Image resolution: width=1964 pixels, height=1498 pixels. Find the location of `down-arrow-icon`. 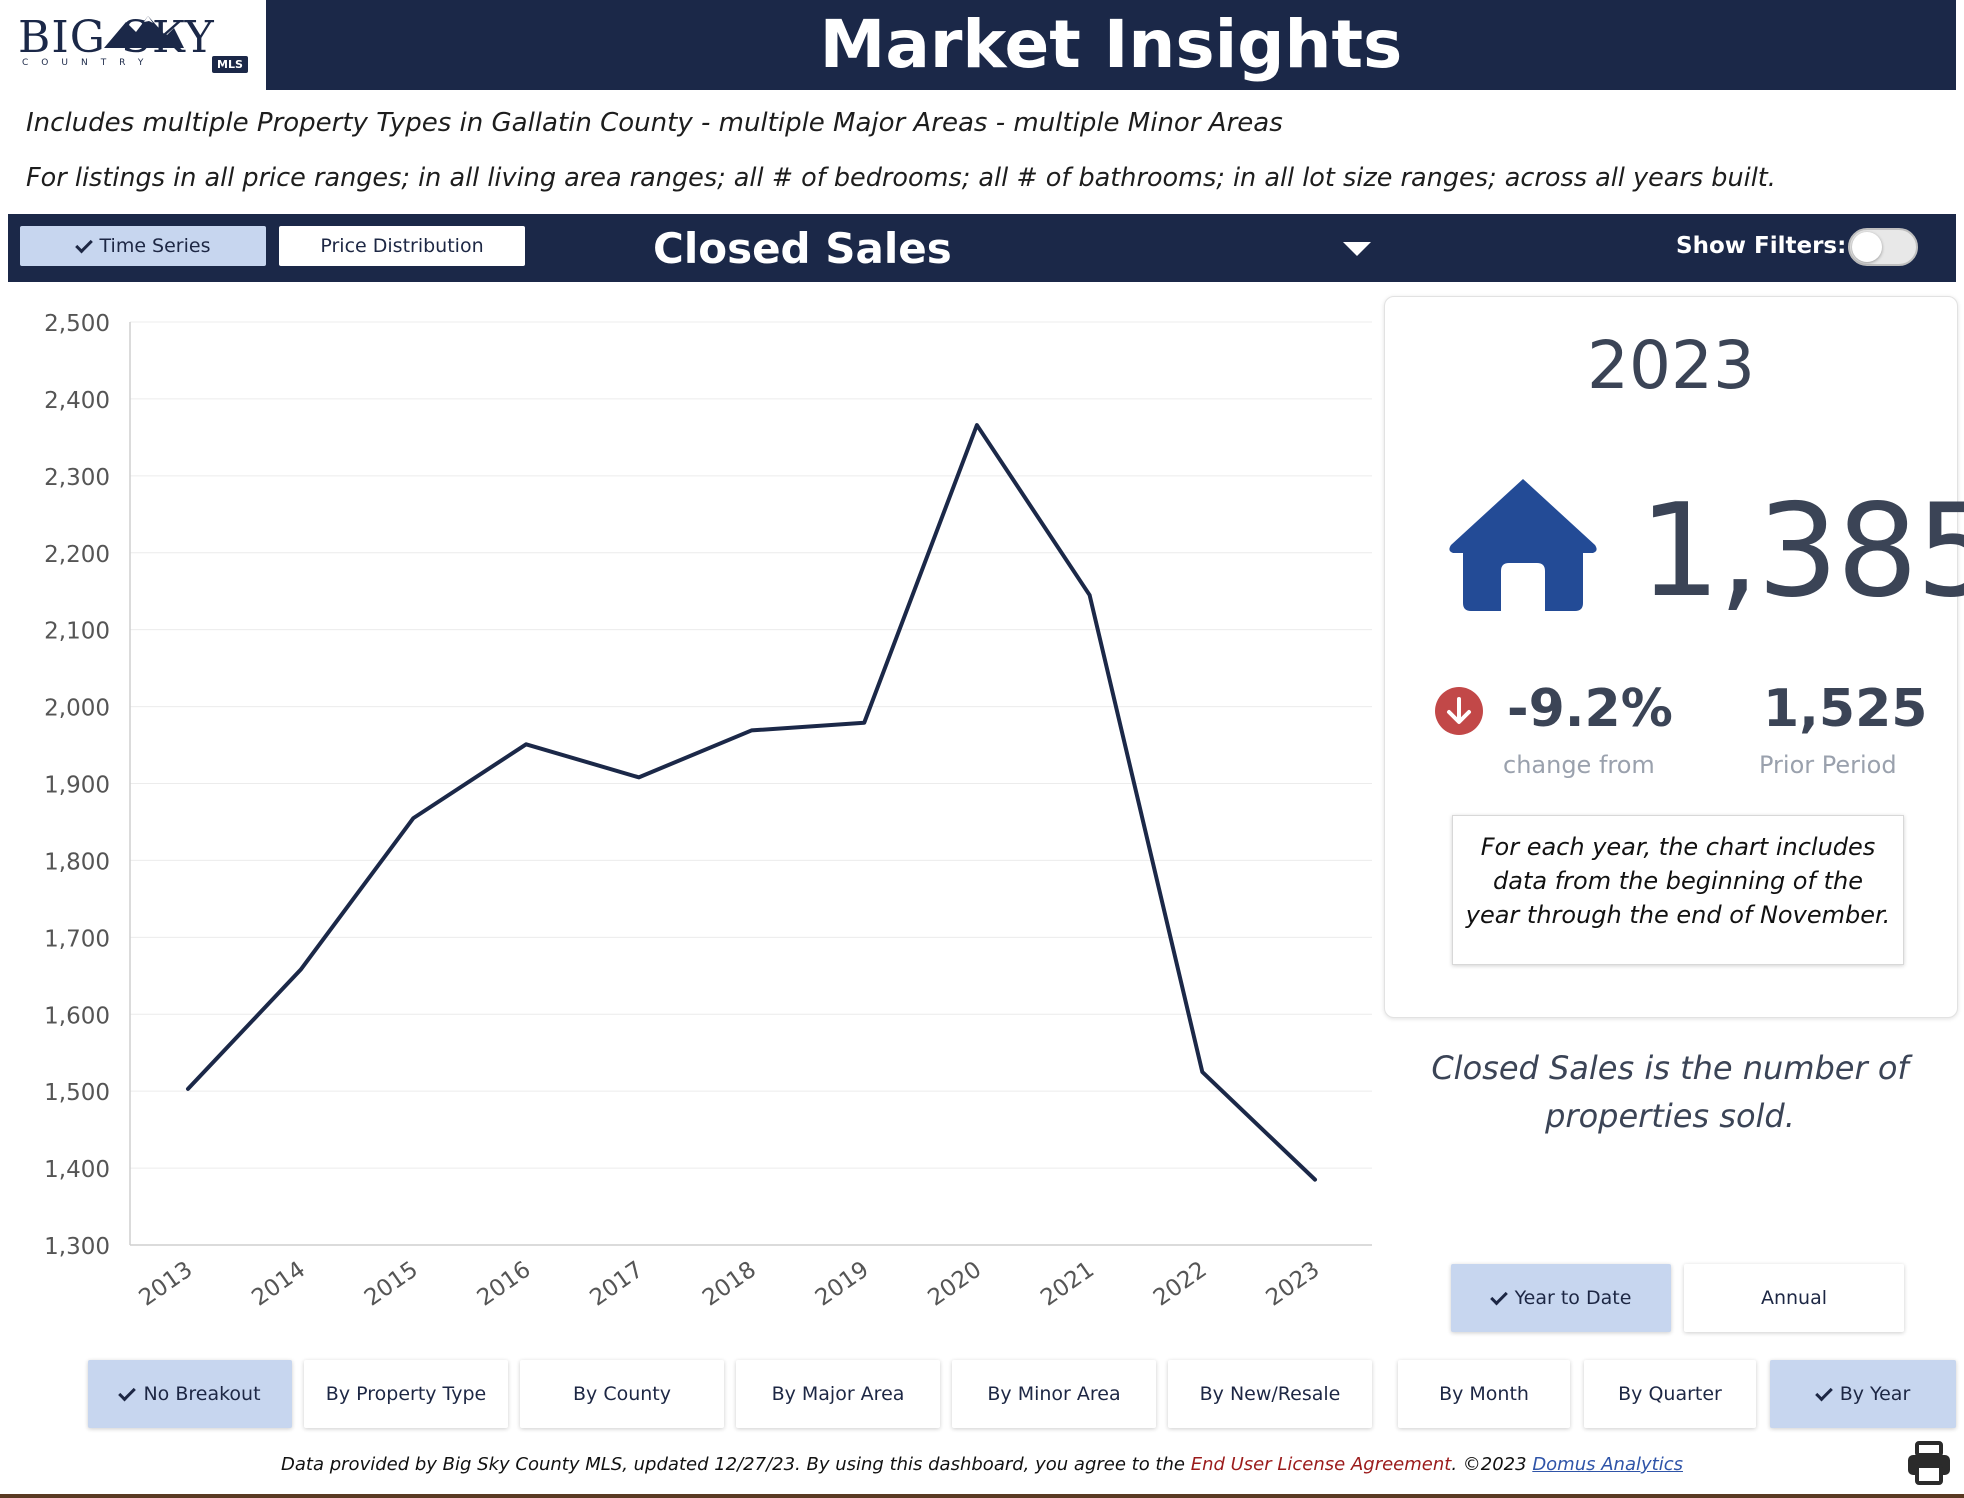

down-arrow-icon is located at coordinates (1459, 711).